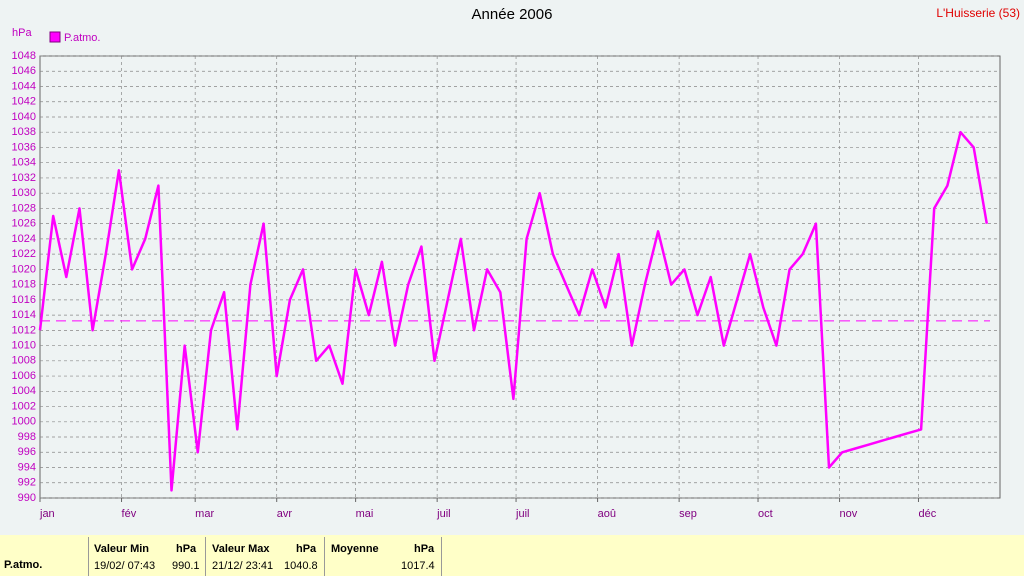  I want to click on y-tick-label: 1042, so click(24, 102).